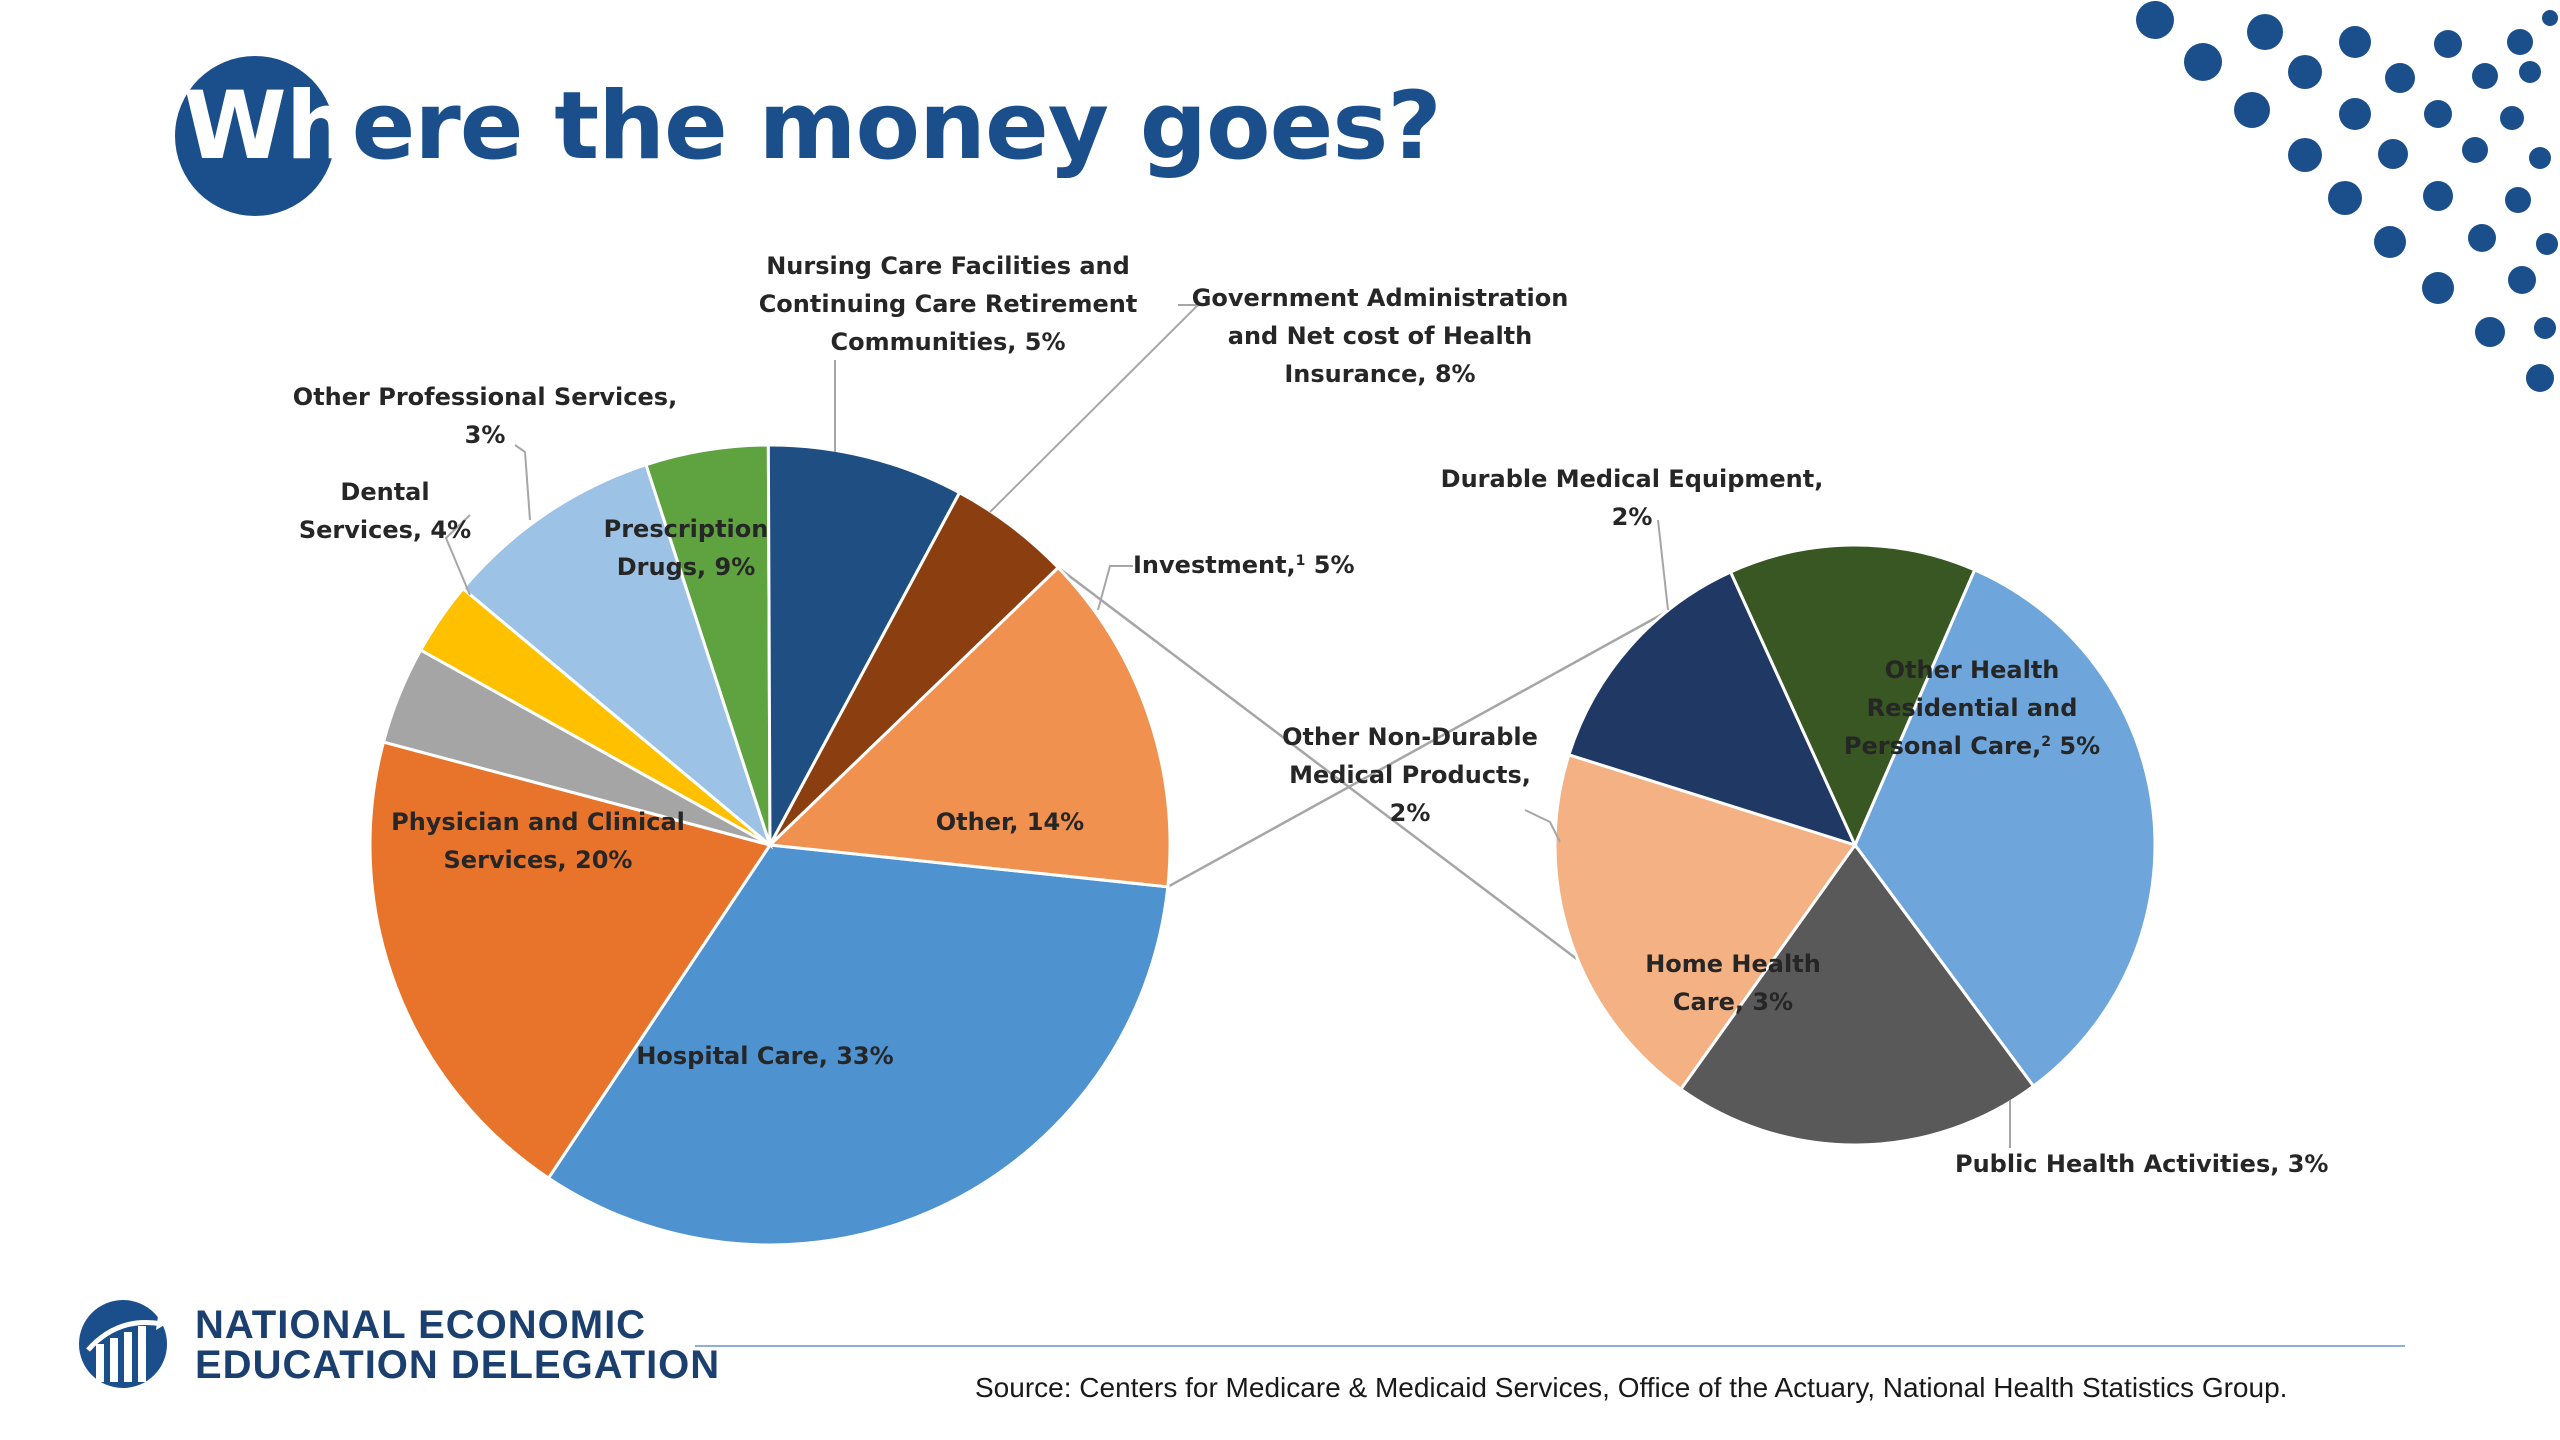  Describe the element at coordinates (896, 126) in the screenshot. I see `title-rest: ere the money goes?` at that location.